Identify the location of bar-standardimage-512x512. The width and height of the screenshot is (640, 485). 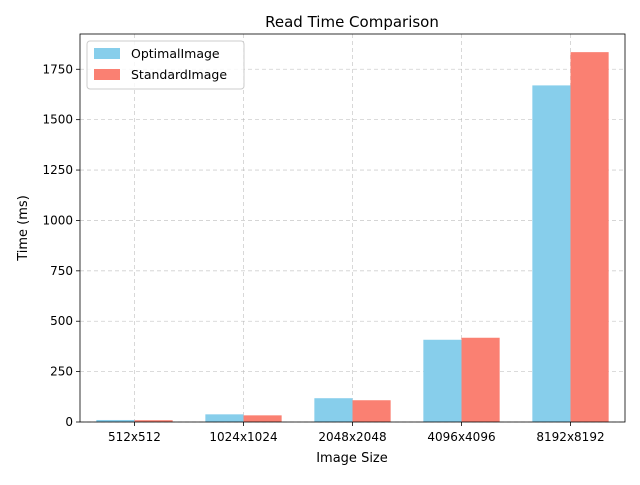
(153, 421).